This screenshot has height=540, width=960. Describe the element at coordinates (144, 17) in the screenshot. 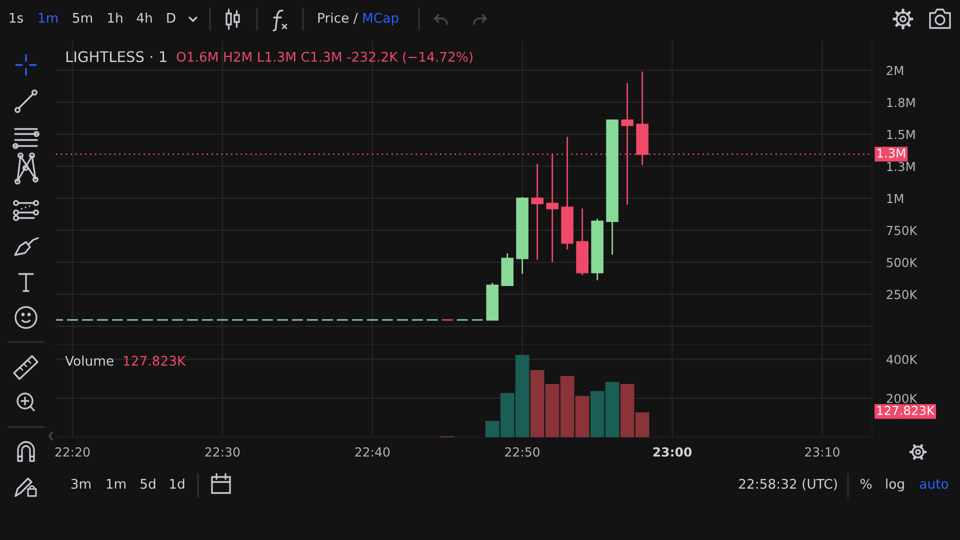

I see `text: 4h` at that location.